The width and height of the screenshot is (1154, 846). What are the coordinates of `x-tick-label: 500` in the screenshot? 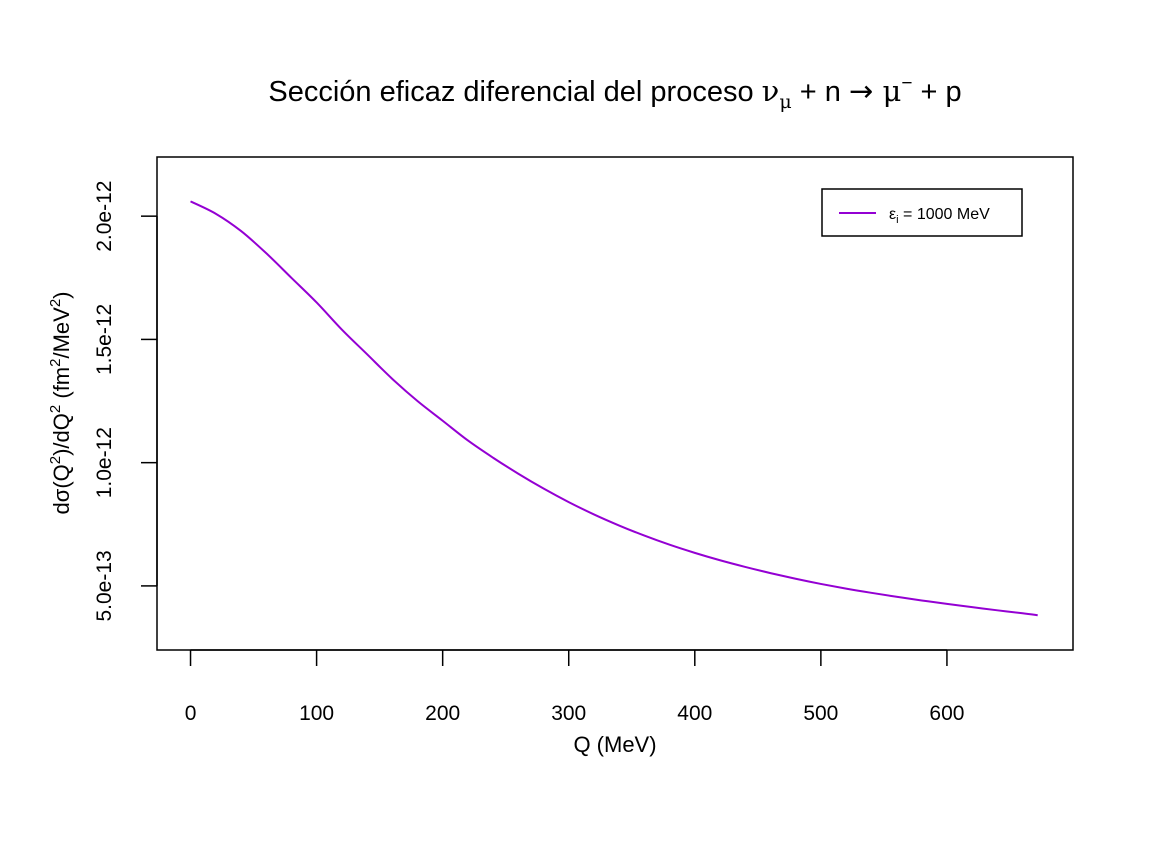 It's located at (820, 713).